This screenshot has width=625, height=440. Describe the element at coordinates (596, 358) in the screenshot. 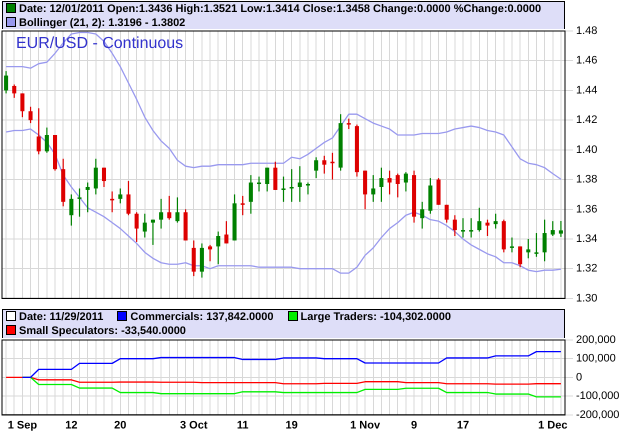

I see `y-tick-label: 100,000` at that location.